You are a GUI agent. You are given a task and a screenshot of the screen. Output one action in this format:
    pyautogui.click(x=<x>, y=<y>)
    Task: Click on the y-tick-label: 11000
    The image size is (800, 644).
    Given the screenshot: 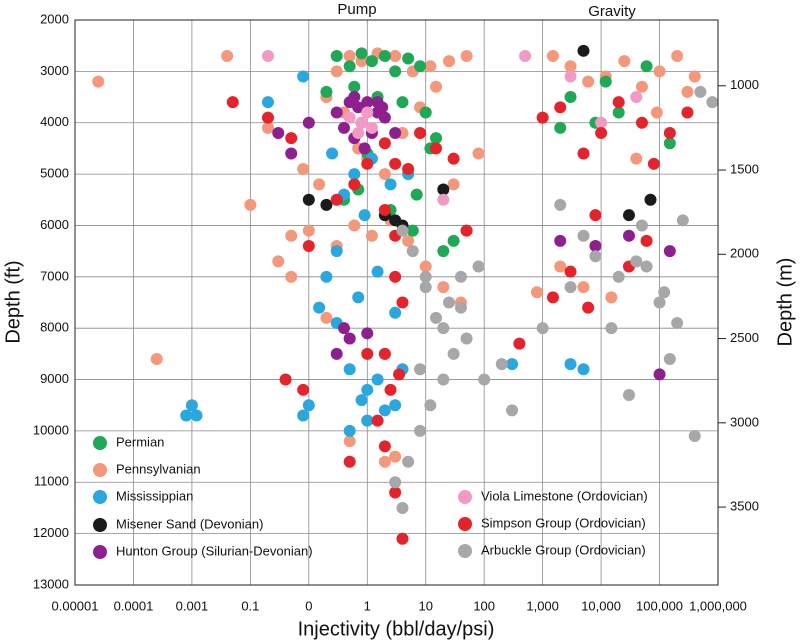 What is the action you would take?
    pyautogui.click(x=51, y=481)
    